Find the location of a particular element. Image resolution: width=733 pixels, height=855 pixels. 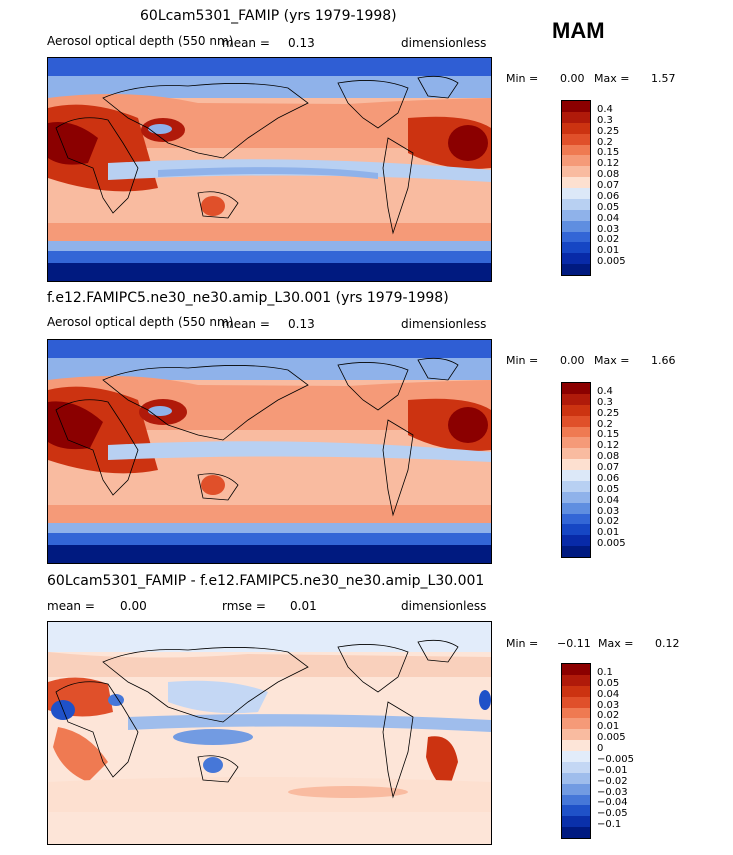

panel1-title: 60Lcam5301_FAMIP (yrs 1979-1998) is located at coordinates (268, 16).